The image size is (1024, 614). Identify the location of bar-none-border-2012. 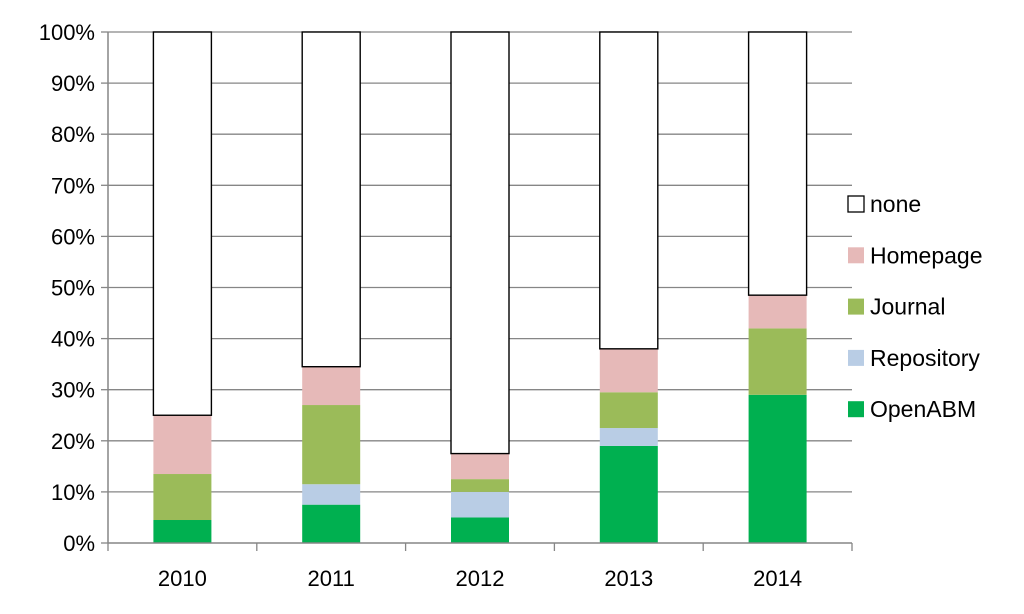
(480, 243).